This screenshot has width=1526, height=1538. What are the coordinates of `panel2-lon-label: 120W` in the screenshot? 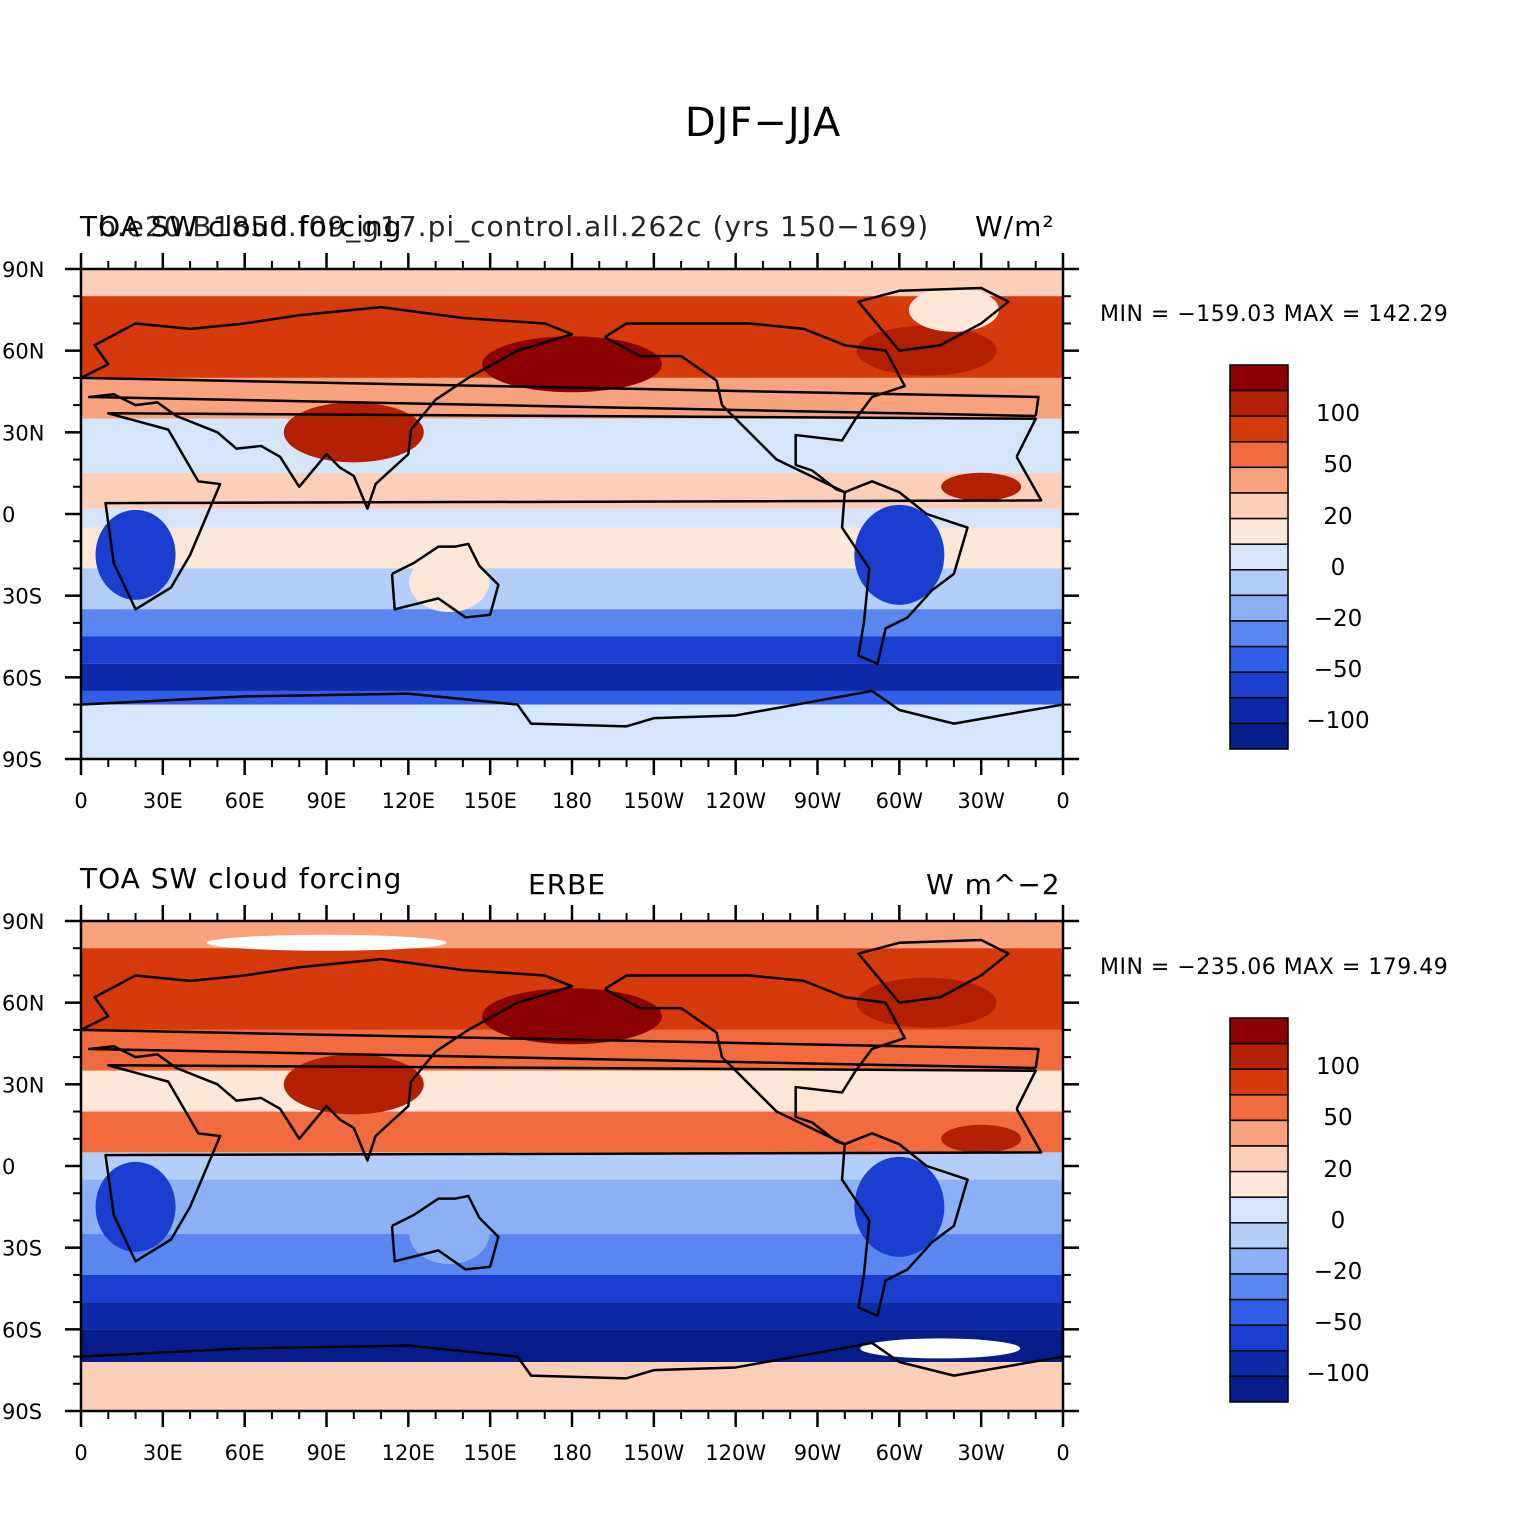 It's located at (735, 1451).